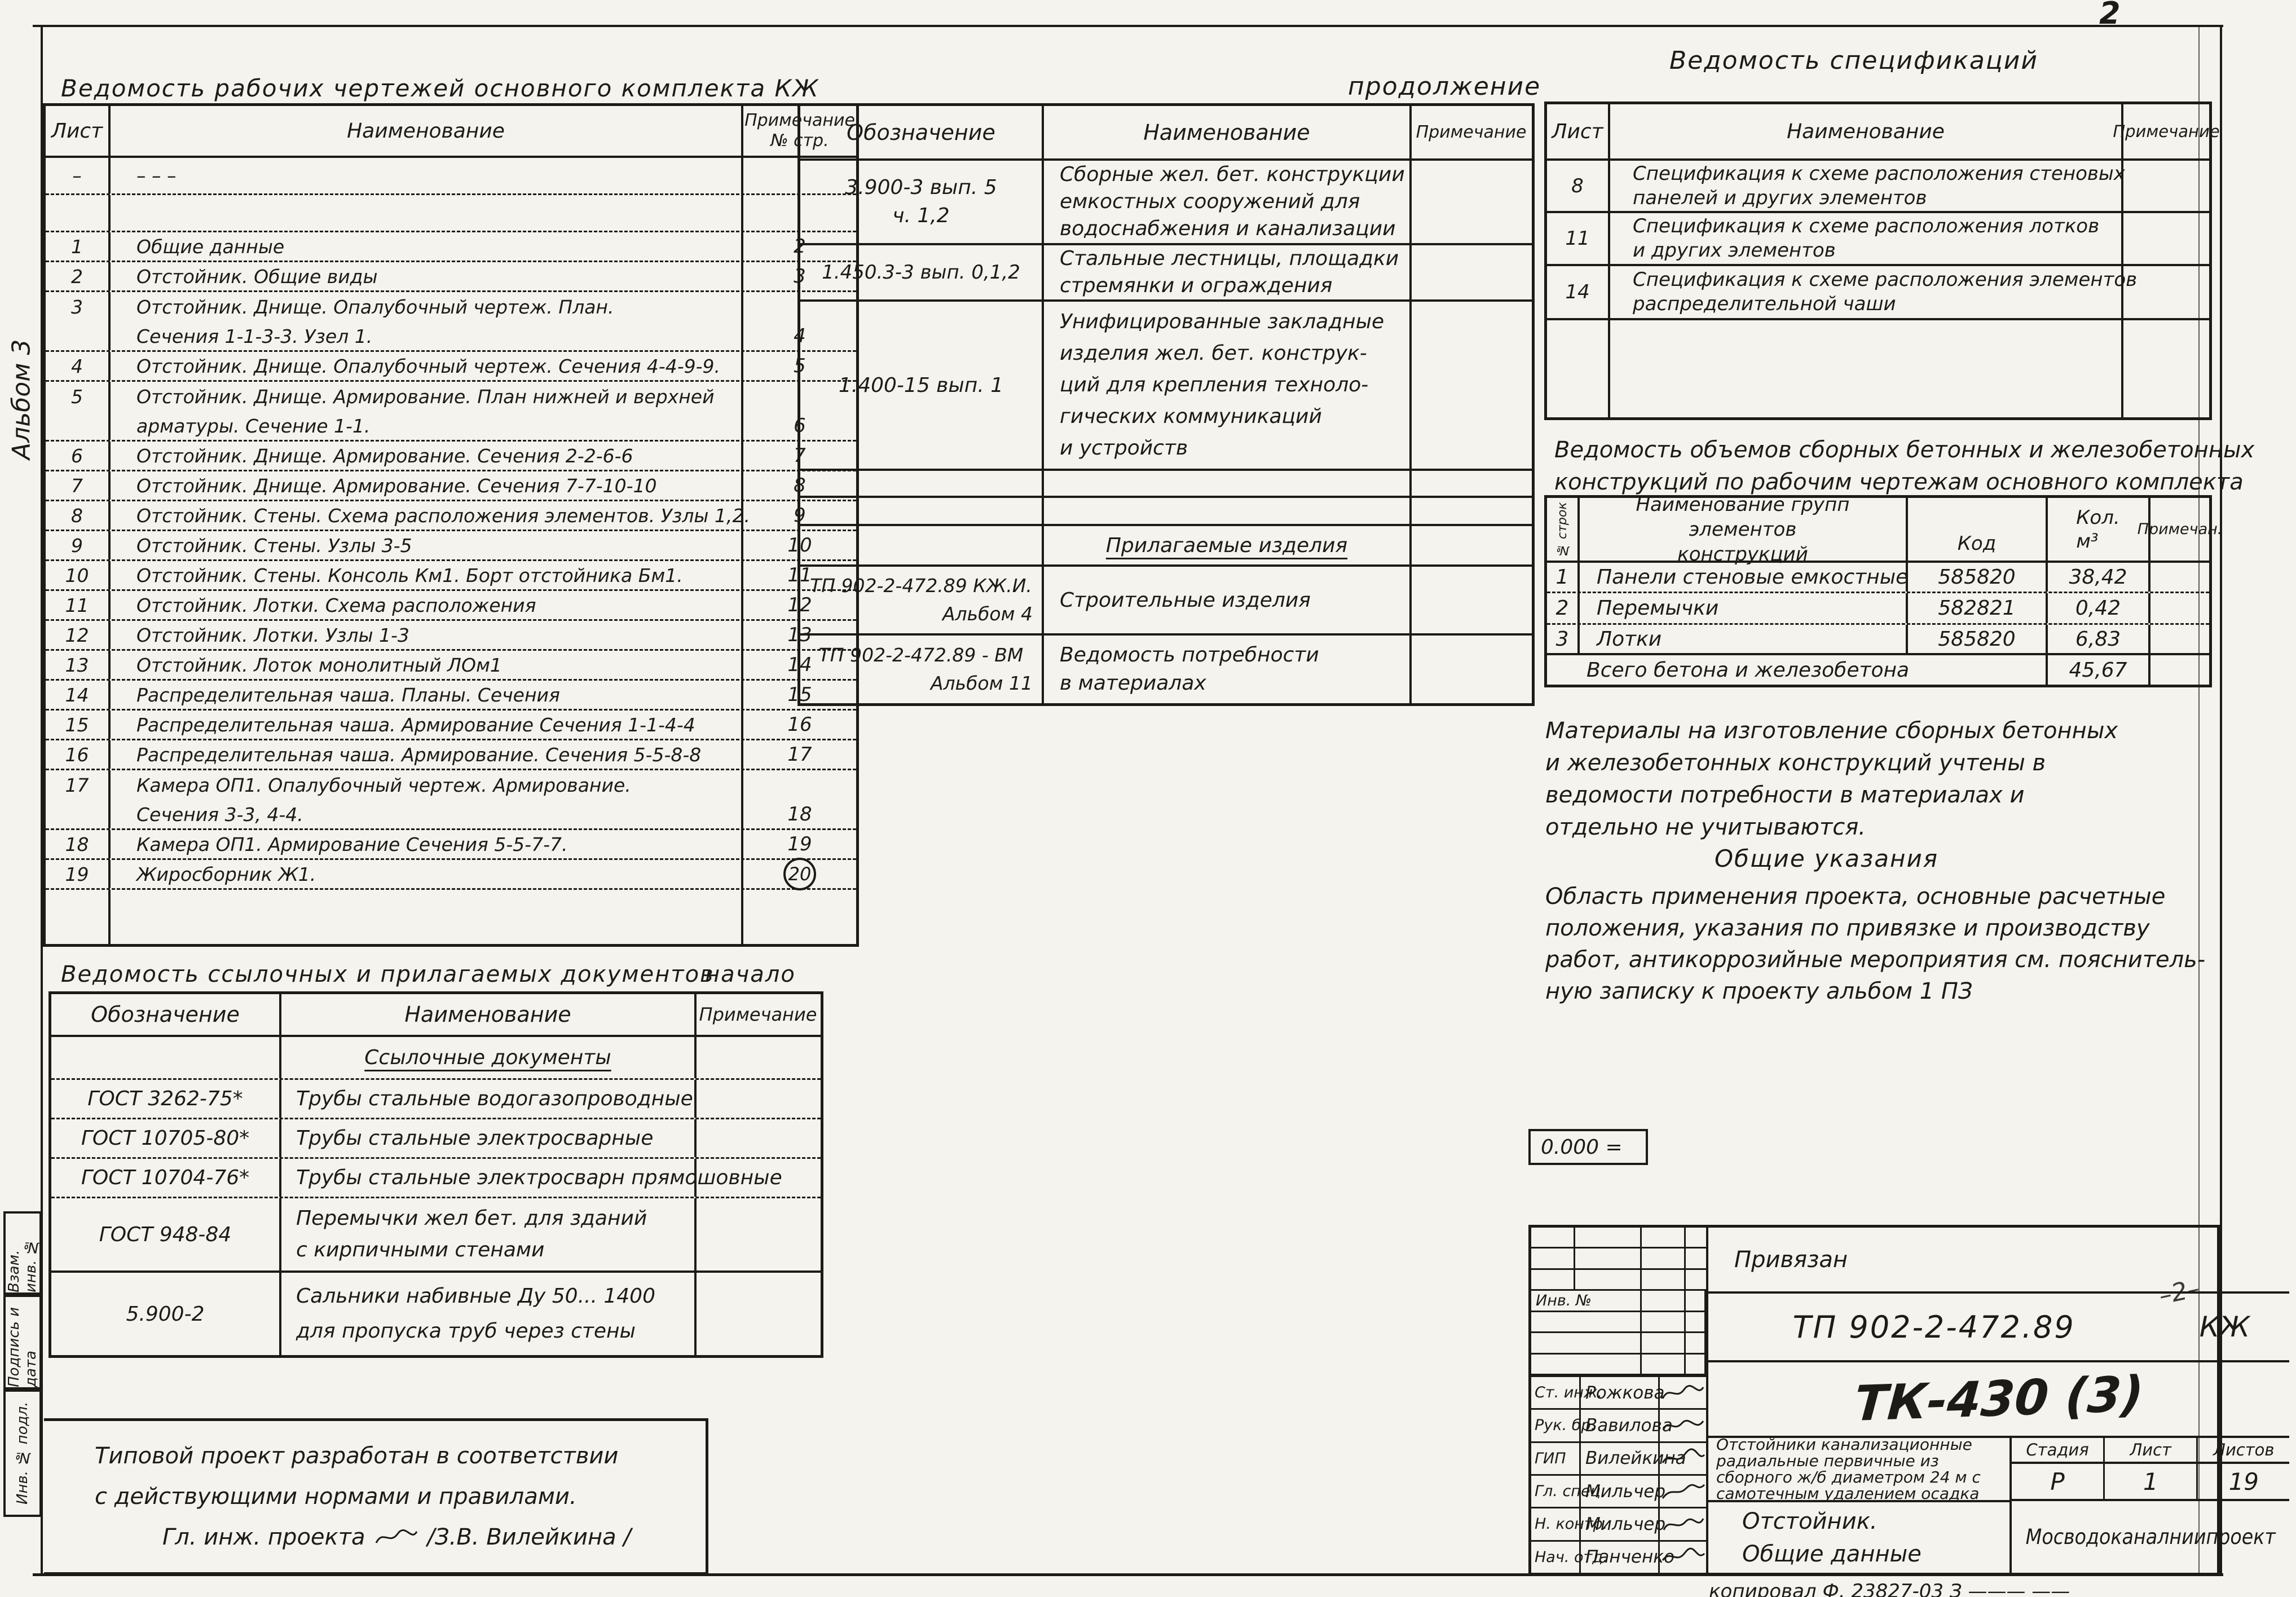  I want to click on doc-name: Трубы стальные электросварные, so click(489, 1138).